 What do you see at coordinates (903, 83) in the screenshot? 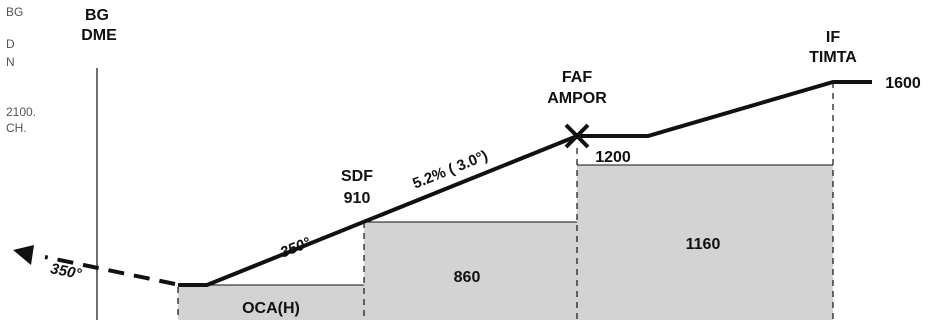
I see `if-altitude-label: 1600` at bounding box center [903, 83].